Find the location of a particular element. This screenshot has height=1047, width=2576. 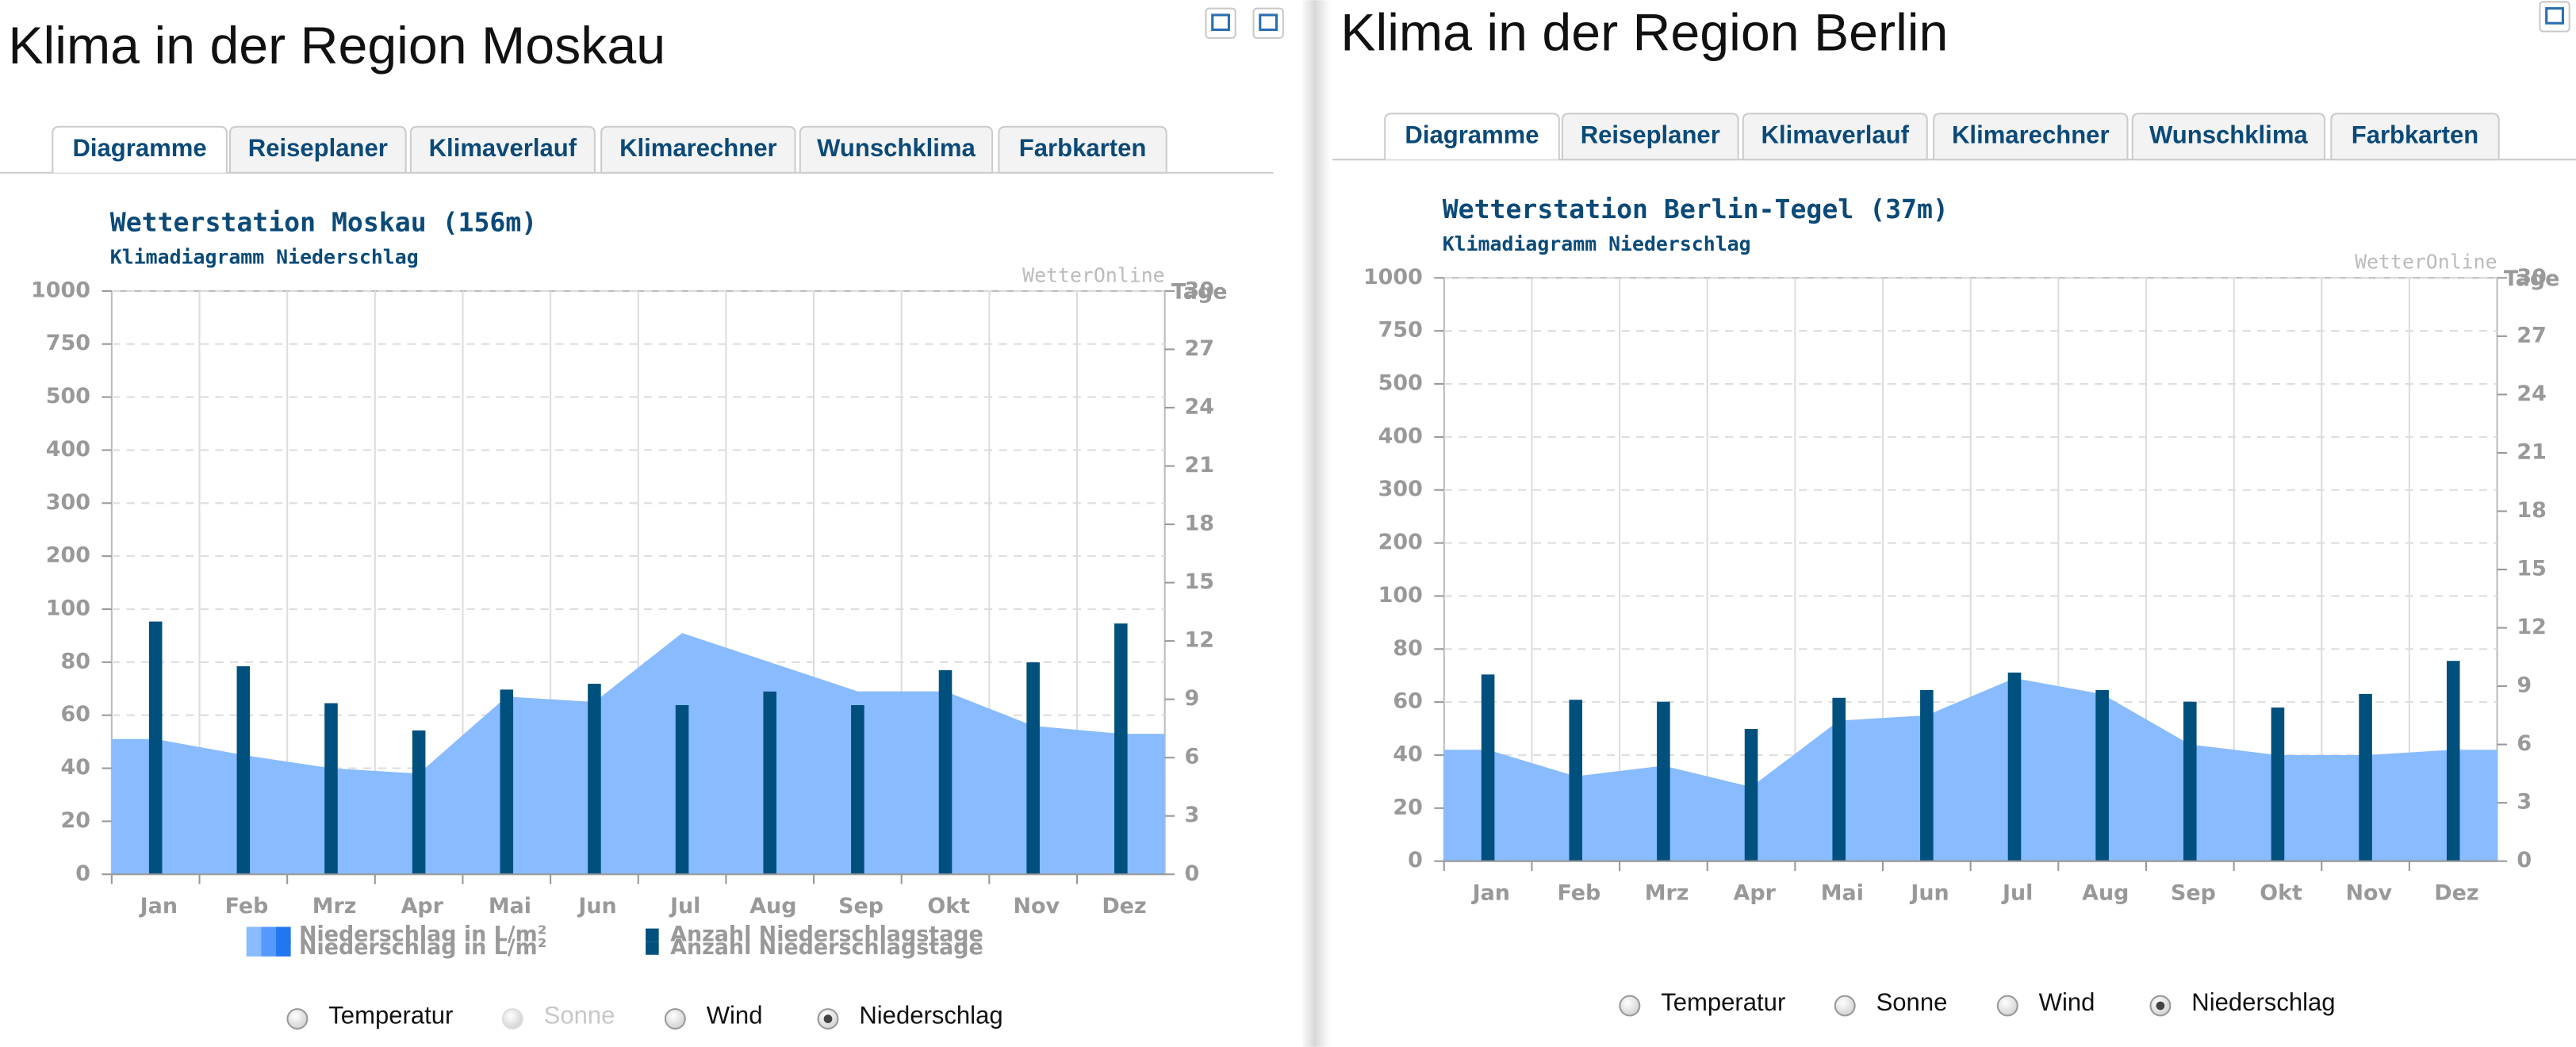

region-title: Klima in der Region Berlin is located at coordinates (1644, 32).